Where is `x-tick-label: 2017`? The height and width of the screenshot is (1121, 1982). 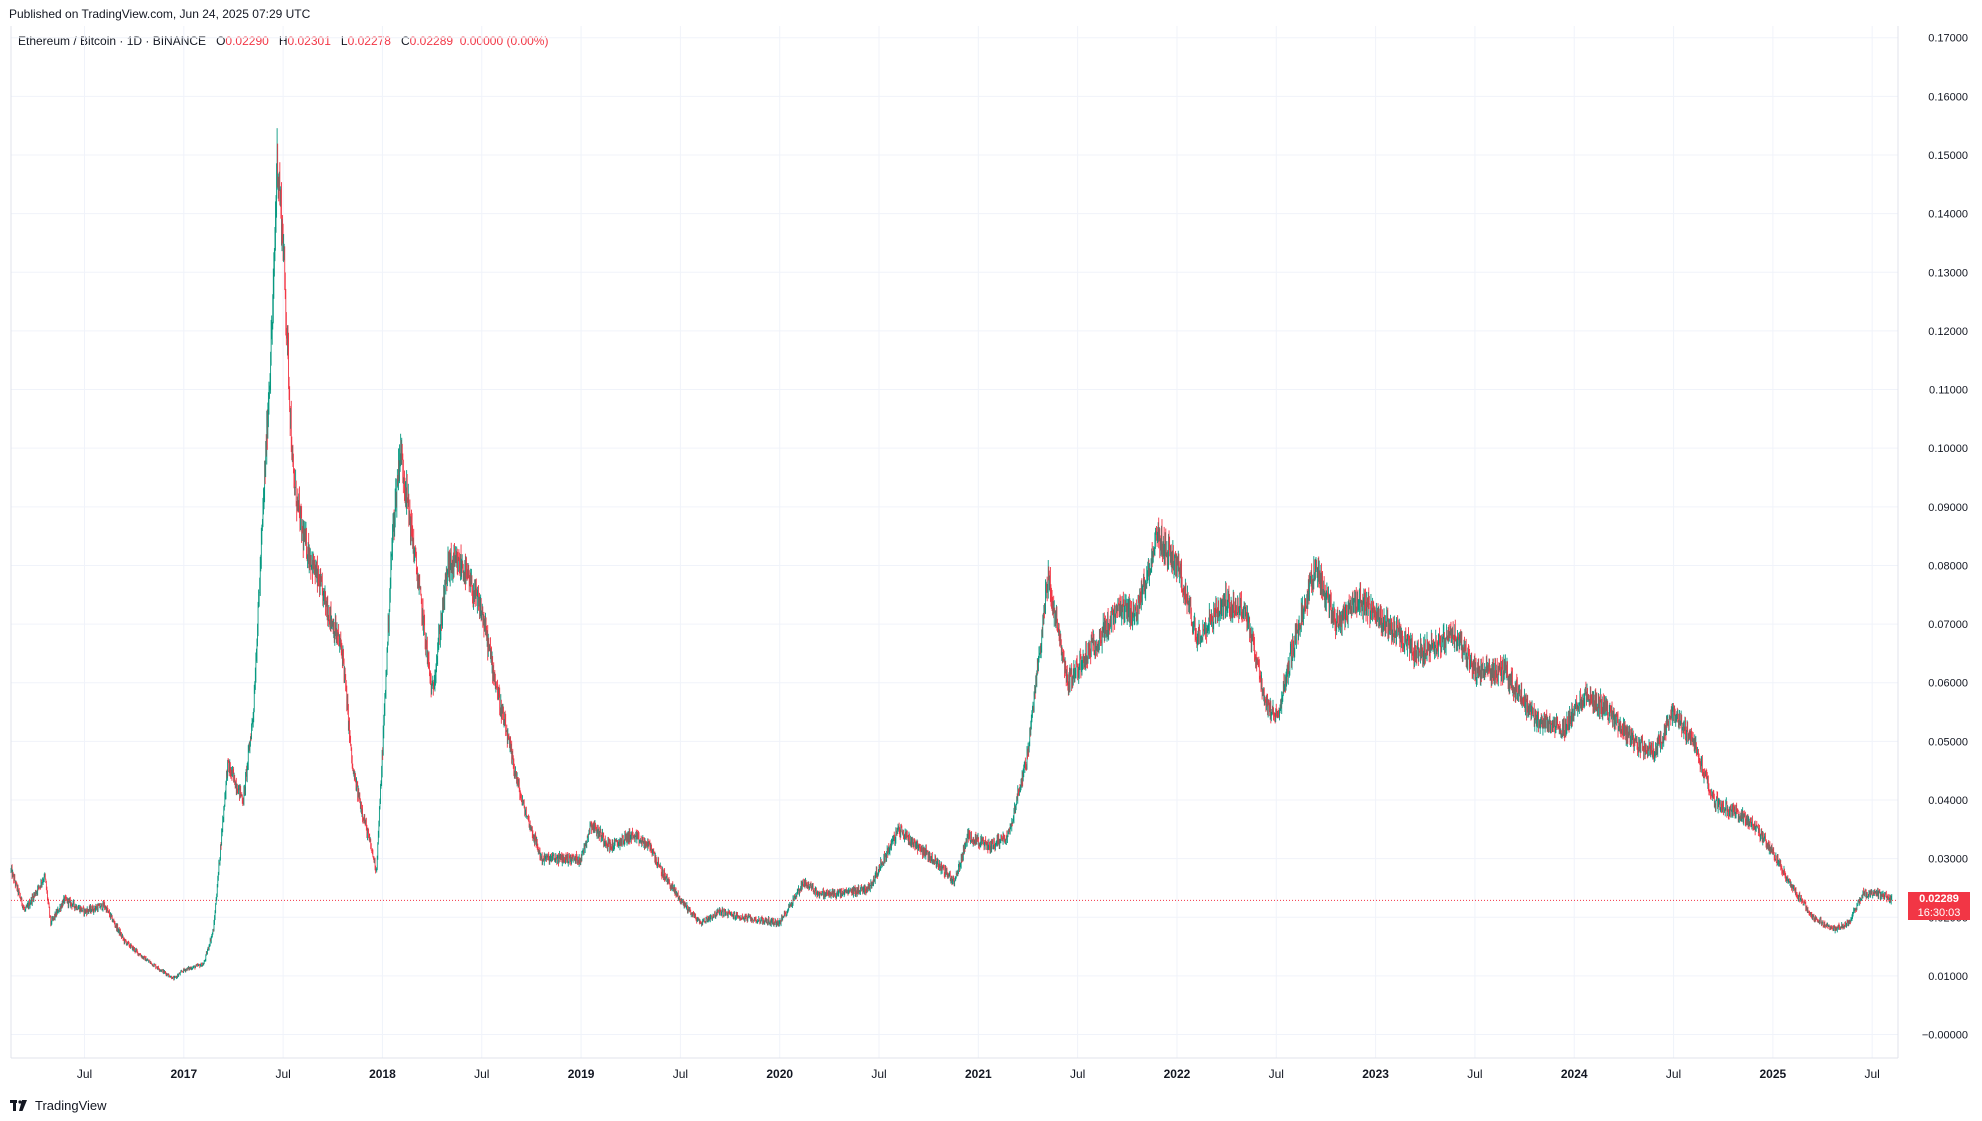
x-tick-label: 2017 is located at coordinates (183, 1074).